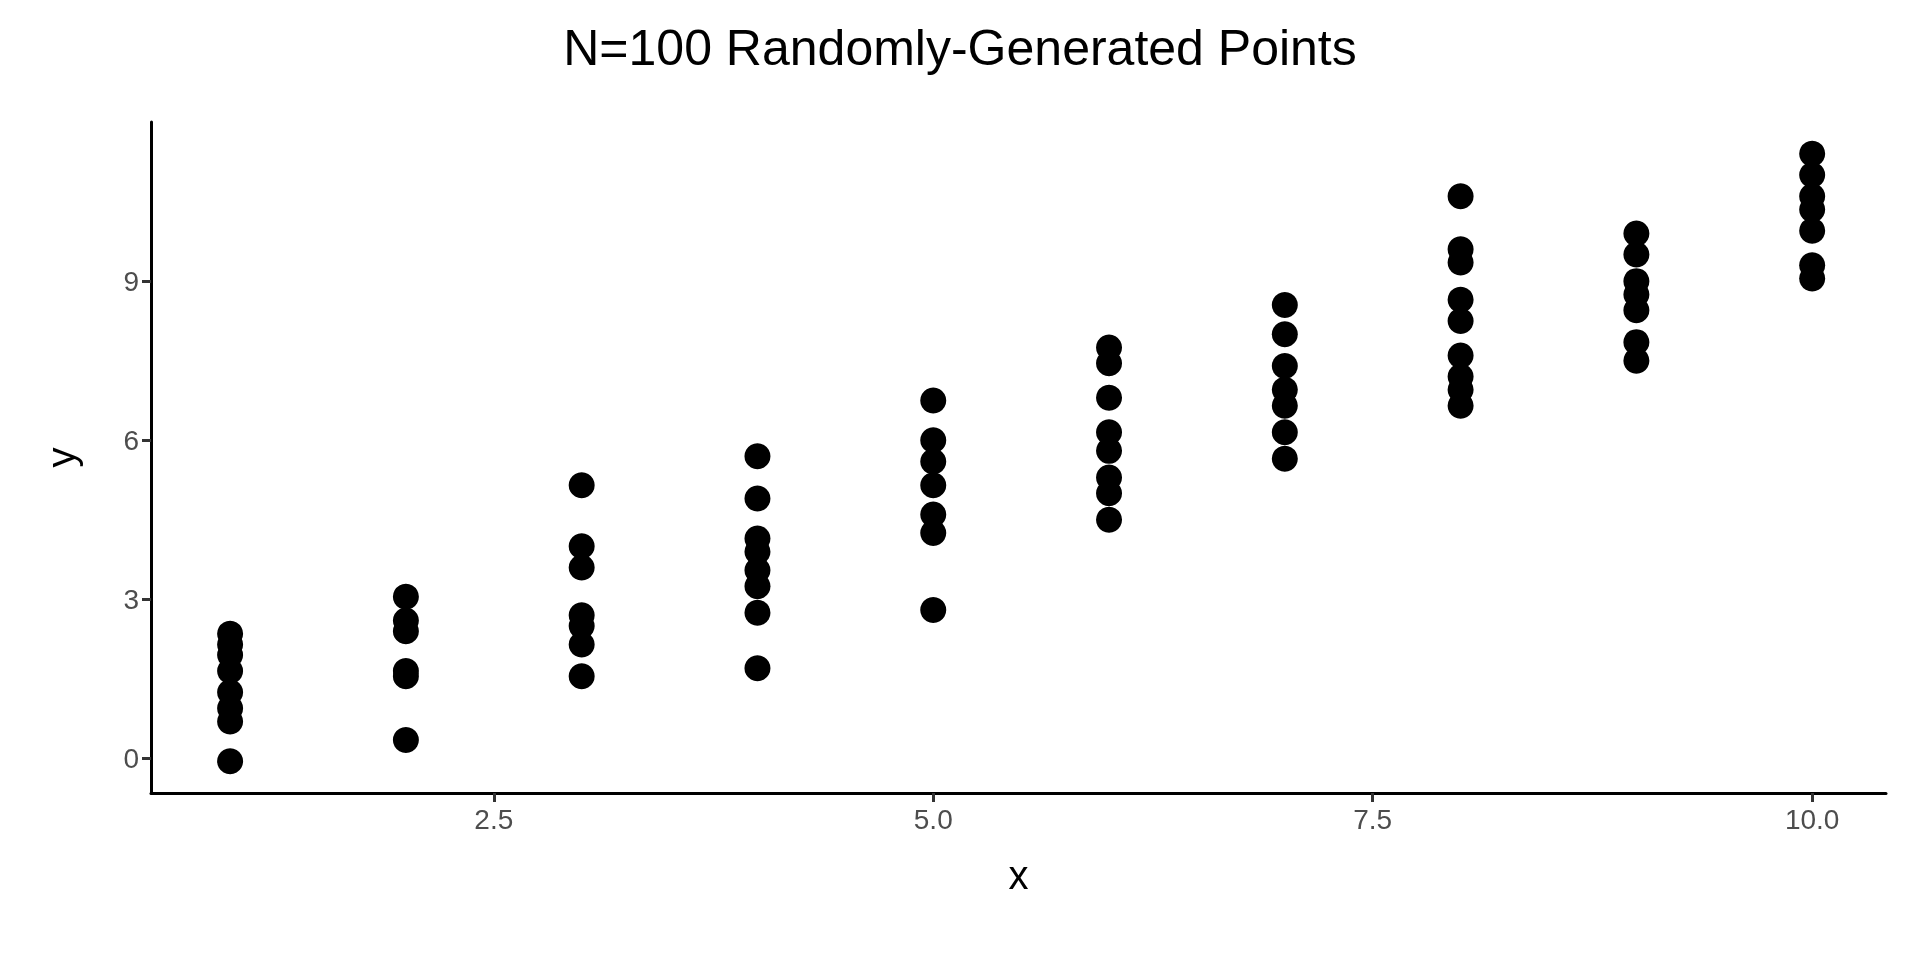 The height and width of the screenshot is (960, 1920). I want to click on y-tick-label: 6, so click(131, 440).